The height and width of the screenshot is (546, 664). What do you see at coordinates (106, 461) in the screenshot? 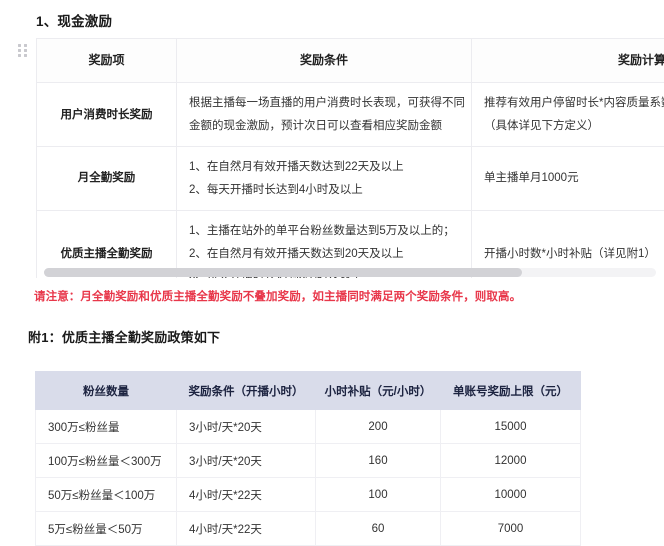
I see `fan-count-value: 100万≤粉丝量＜300万` at bounding box center [106, 461].